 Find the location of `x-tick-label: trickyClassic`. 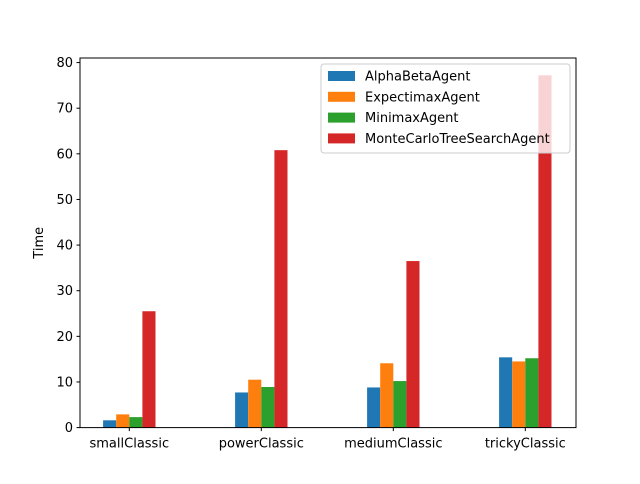

x-tick-label: trickyClassic is located at coordinates (525, 444).